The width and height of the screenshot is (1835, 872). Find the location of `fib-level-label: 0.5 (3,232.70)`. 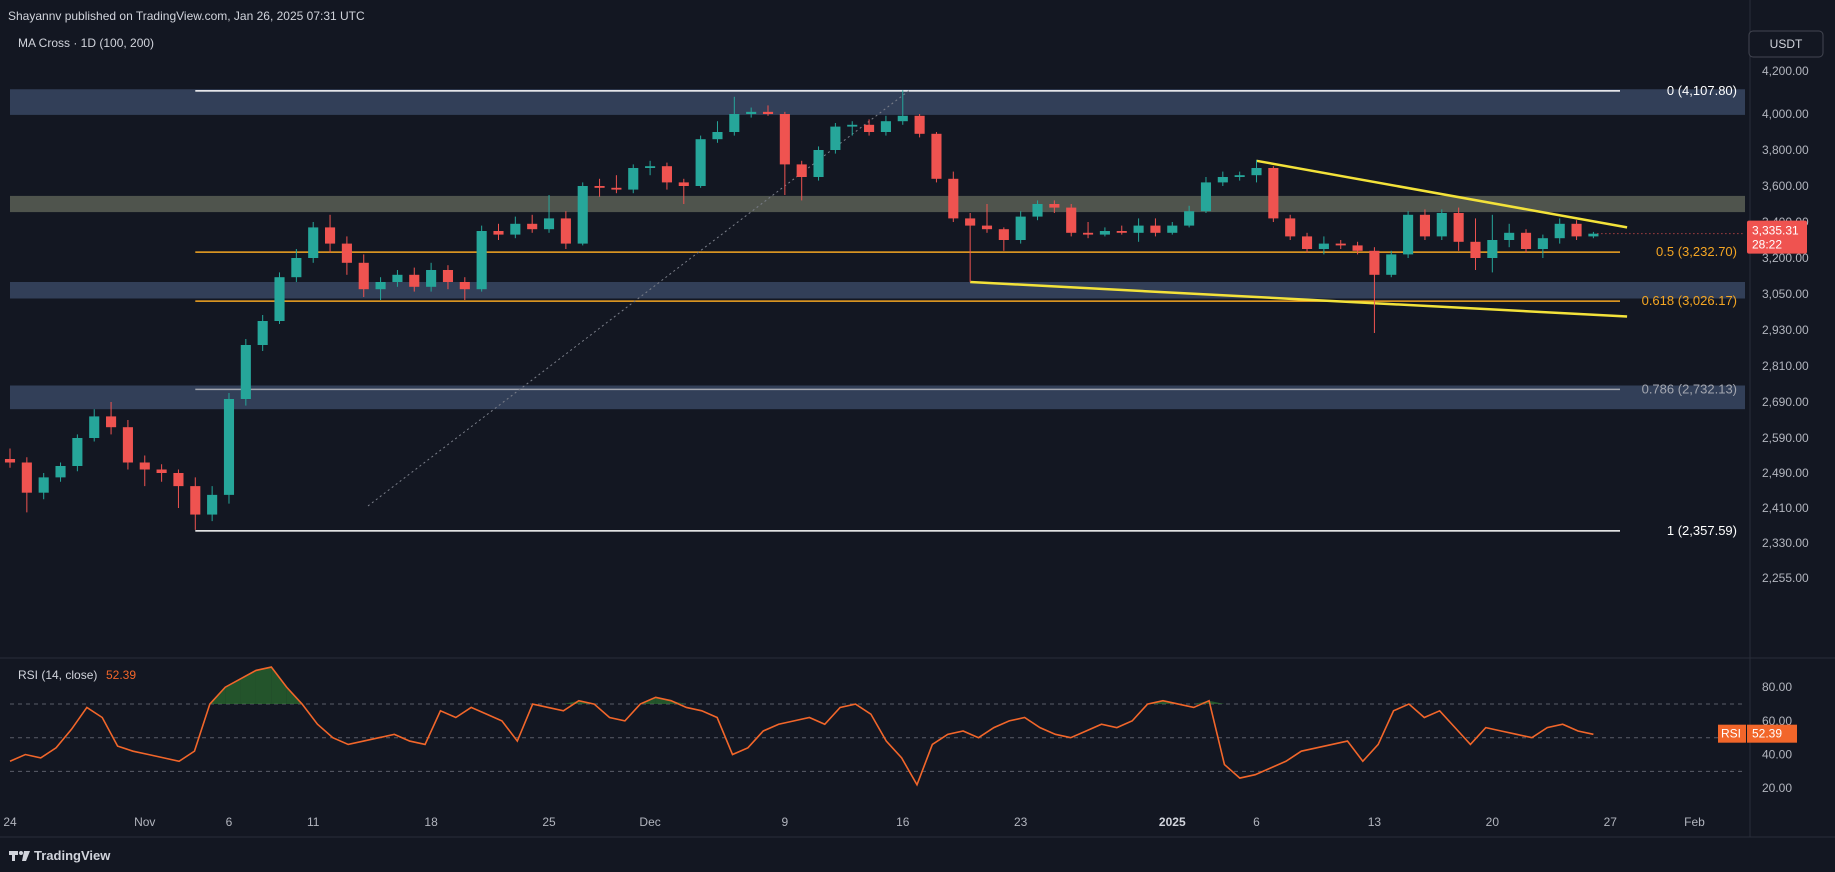

fib-level-label: 0.5 (3,232.70) is located at coordinates (1696, 251).